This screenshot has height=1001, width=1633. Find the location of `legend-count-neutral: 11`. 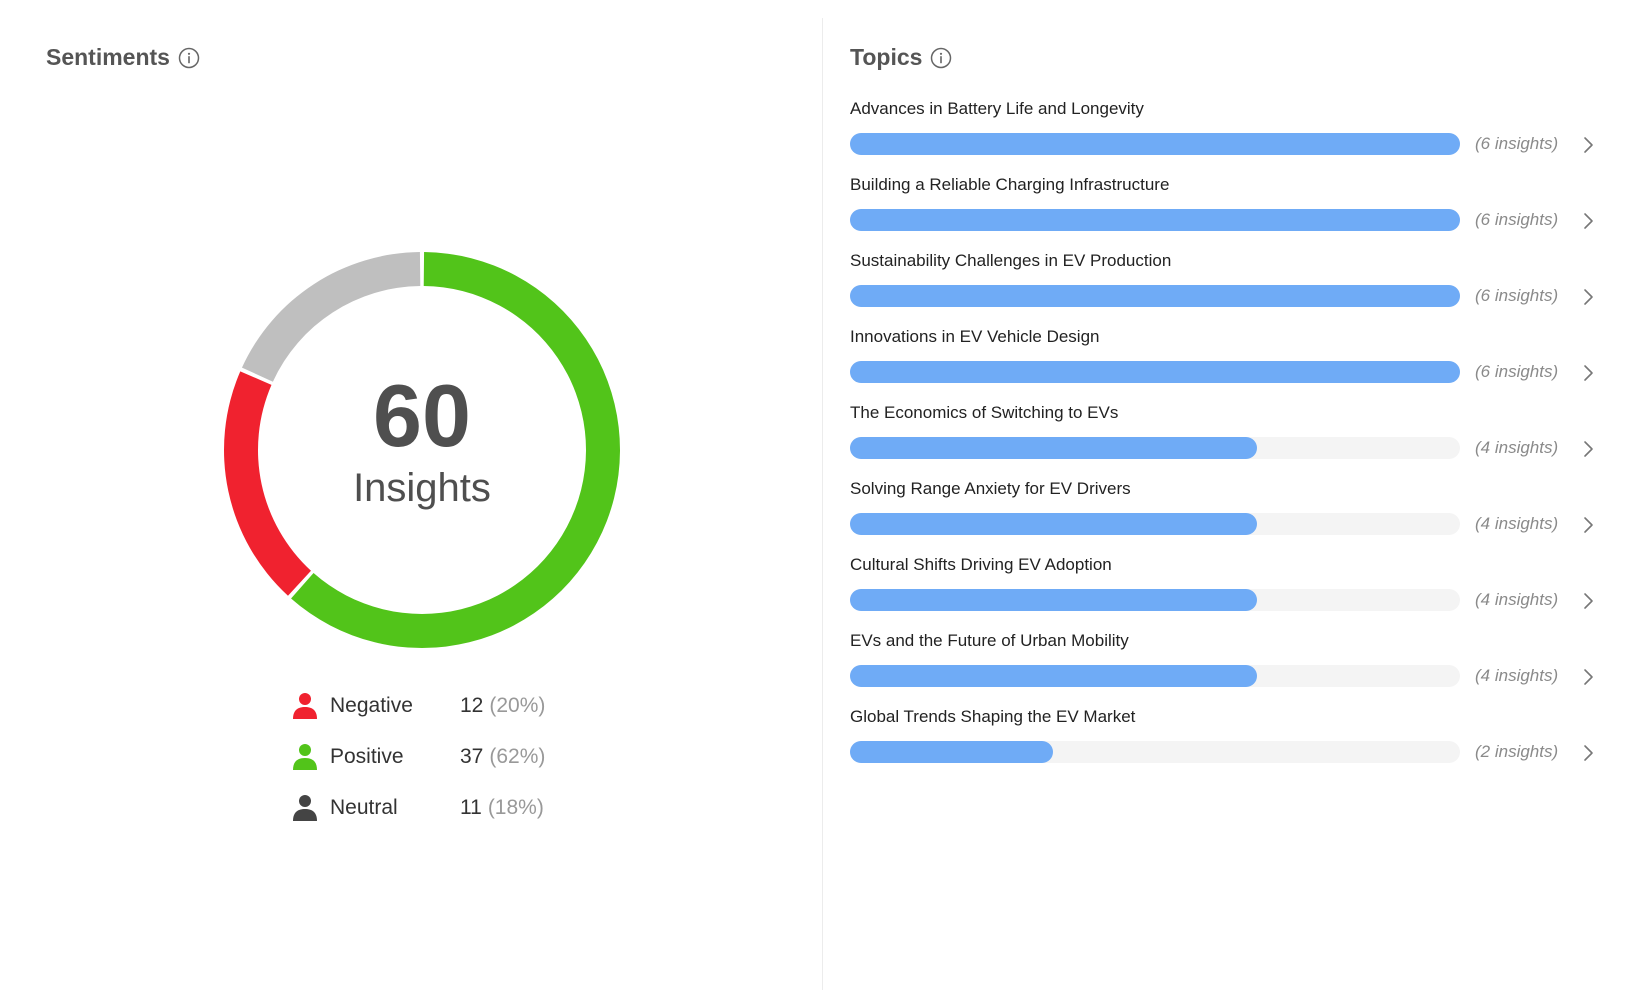

legend-count-neutral: 11 is located at coordinates (471, 807).